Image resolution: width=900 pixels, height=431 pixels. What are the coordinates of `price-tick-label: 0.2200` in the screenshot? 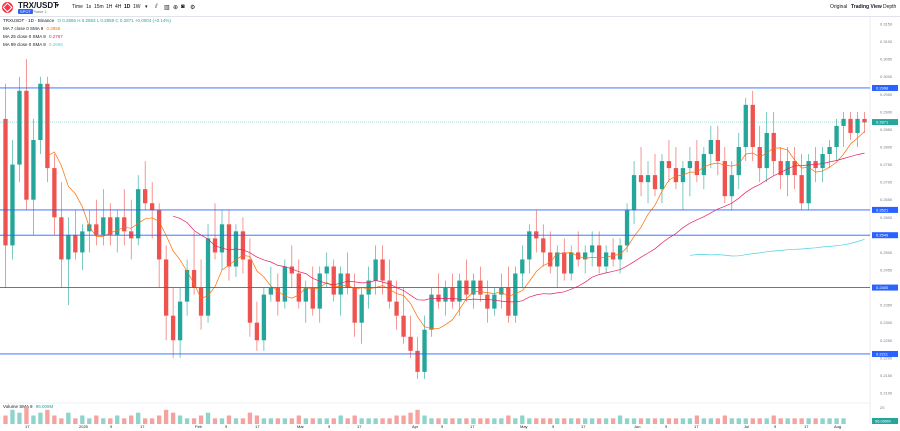 It's located at (886, 357).